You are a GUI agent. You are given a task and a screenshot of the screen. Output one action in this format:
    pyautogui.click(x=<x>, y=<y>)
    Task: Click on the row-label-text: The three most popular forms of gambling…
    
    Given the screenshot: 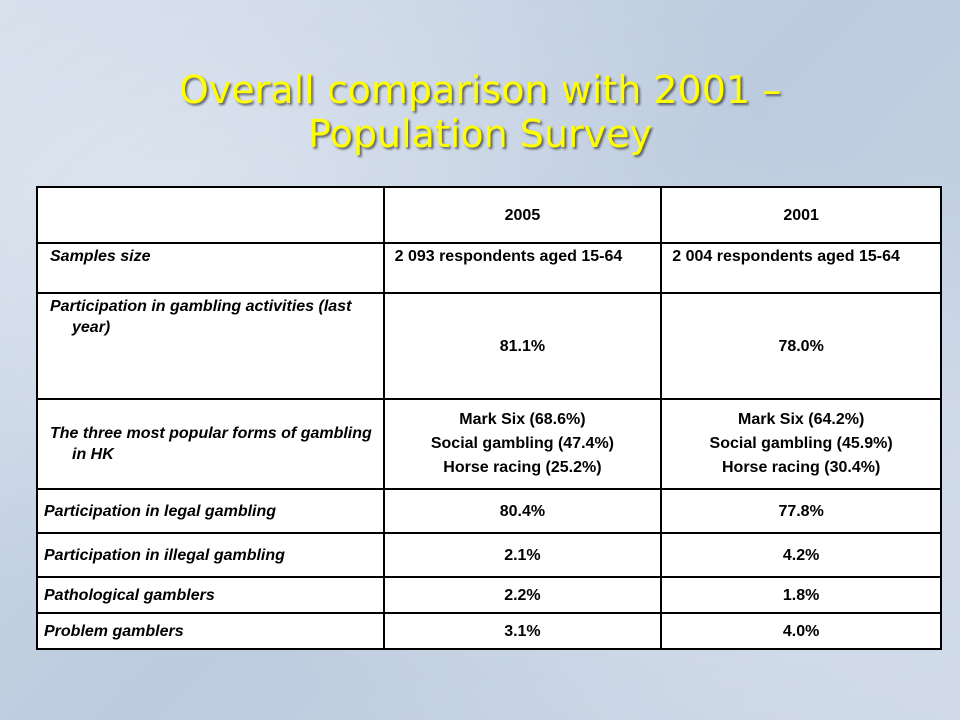 What is the action you would take?
    pyautogui.click(x=211, y=444)
    